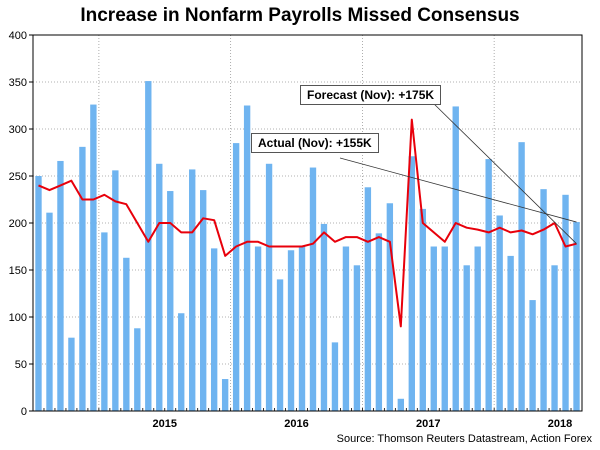 The width and height of the screenshot is (600, 450). I want to click on y-tick-label: 150, so click(18, 271).